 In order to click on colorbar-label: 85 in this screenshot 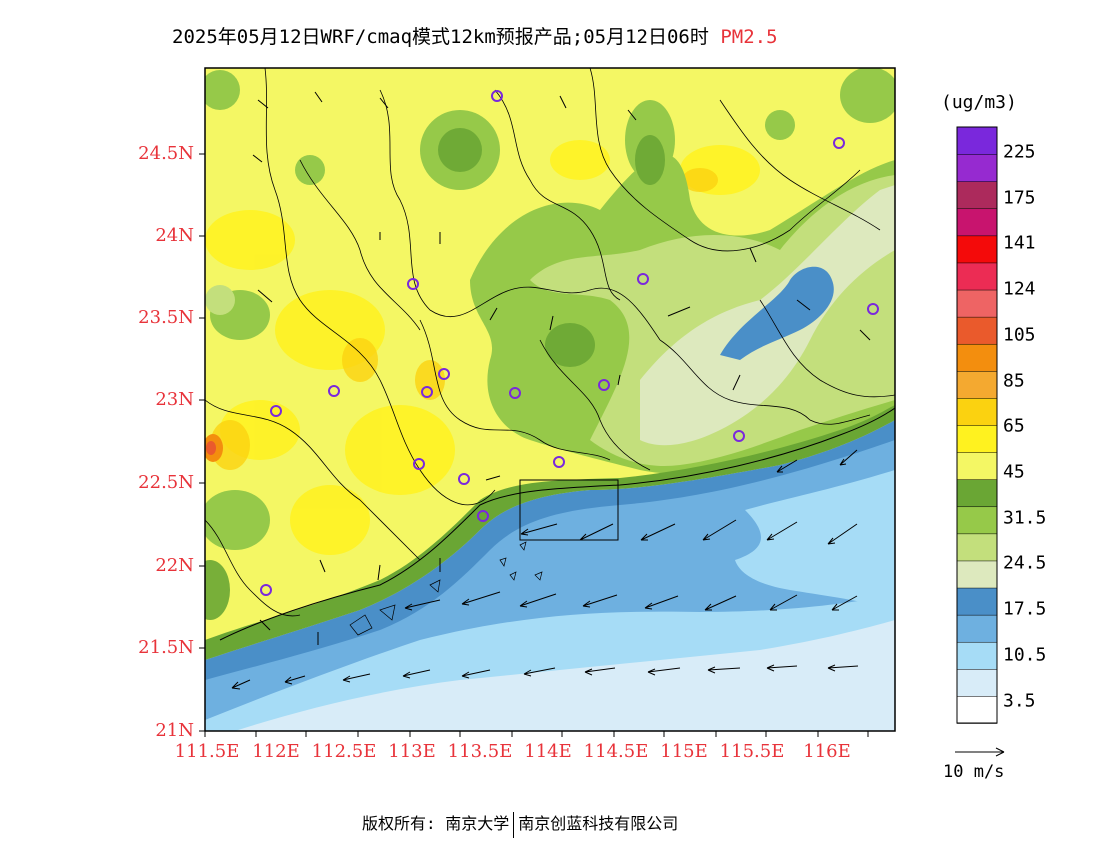, I will do `click(1014, 381)`.